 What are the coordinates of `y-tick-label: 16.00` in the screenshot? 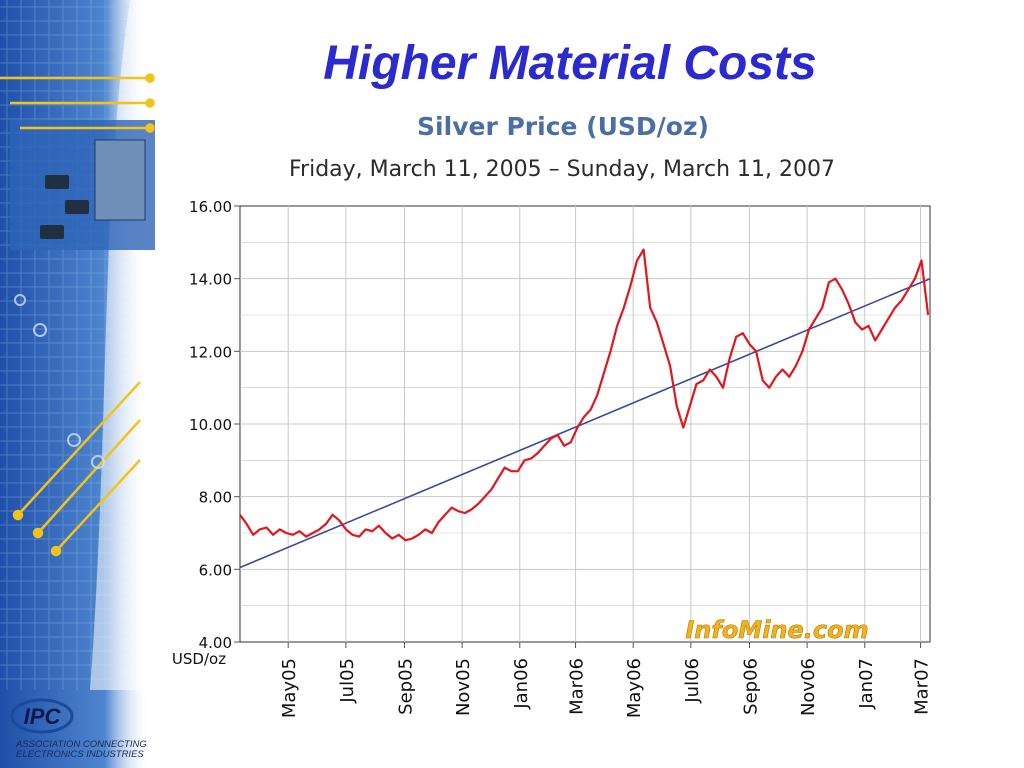 It's located at (210, 207).